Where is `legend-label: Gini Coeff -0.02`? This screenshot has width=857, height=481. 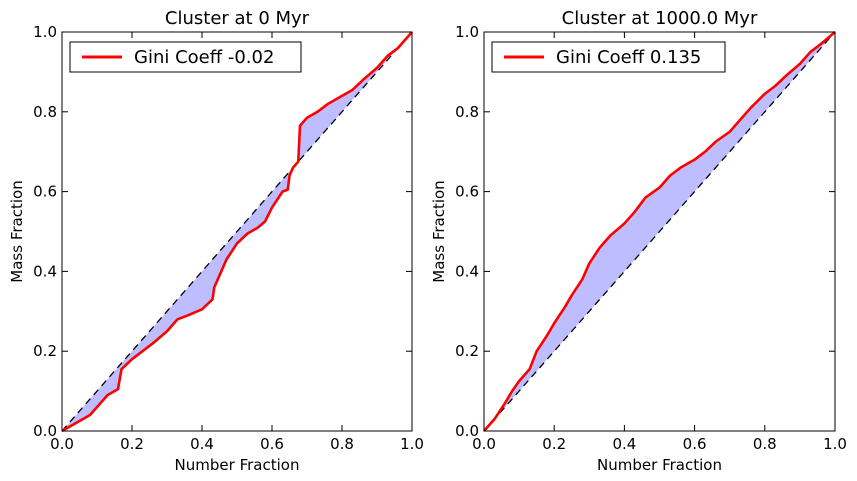 legend-label: Gini Coeff -0.02 is located at coordinates (204, 57).